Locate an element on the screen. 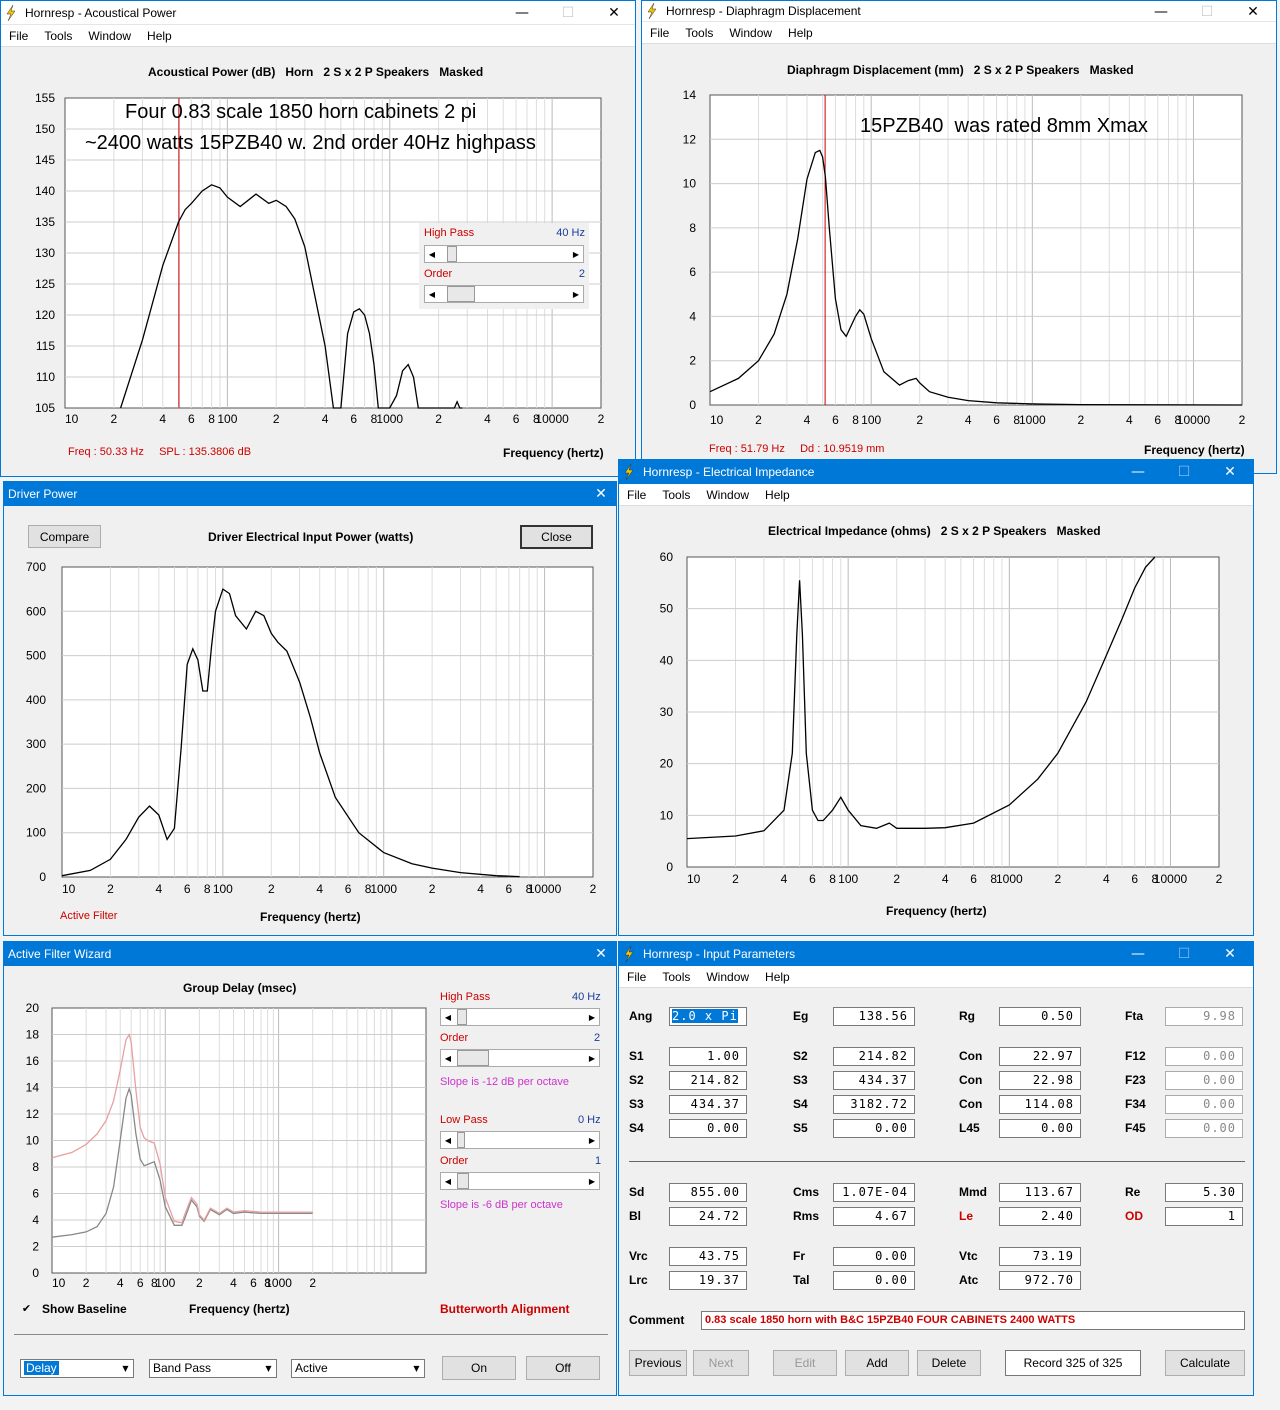 The height and width of the screenshot is (1410, 1280). title-bar: Hornresp - Electrical Impedance — ☐ ✕ is located at coordinates (936, 472).